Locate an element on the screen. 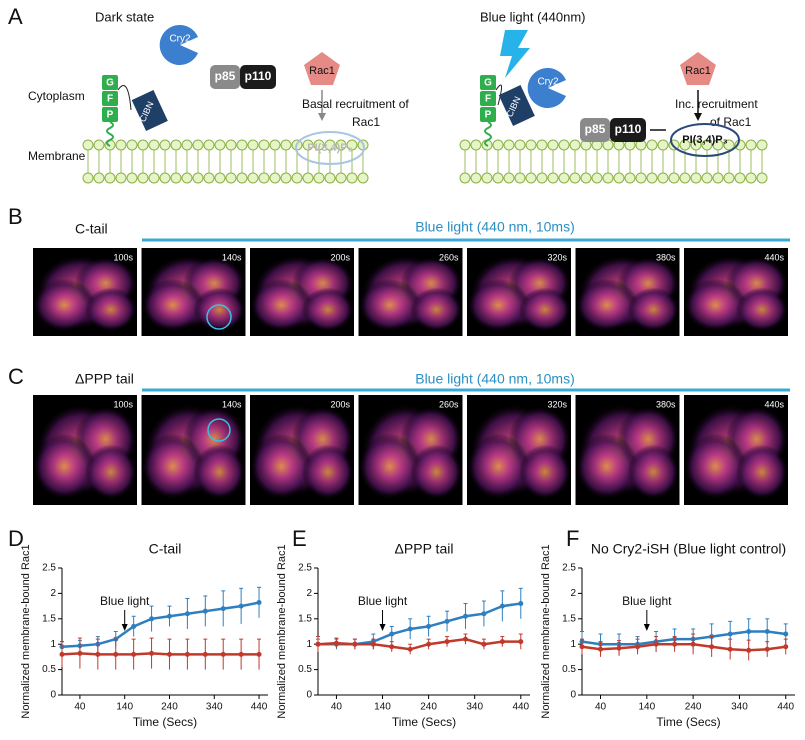 The image size is (805, 740). p85-box is located at coordinates (595, 130).